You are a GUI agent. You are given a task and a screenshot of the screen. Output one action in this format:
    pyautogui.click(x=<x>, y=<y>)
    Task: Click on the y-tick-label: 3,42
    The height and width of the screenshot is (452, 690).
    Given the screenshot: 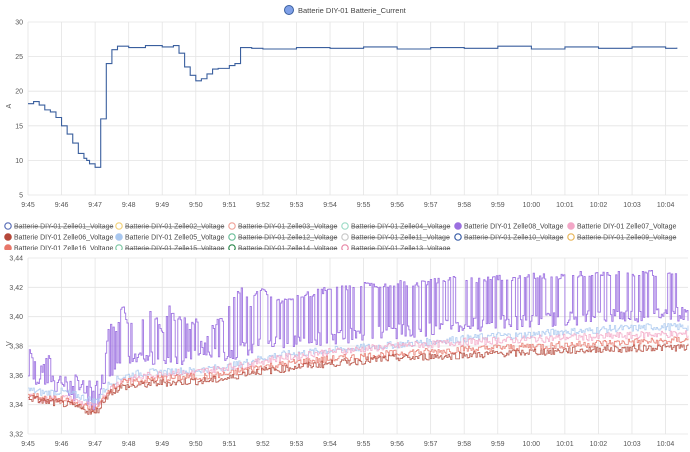 What is the action you would take?
    pyautogui.click(x=16, y=288)
    